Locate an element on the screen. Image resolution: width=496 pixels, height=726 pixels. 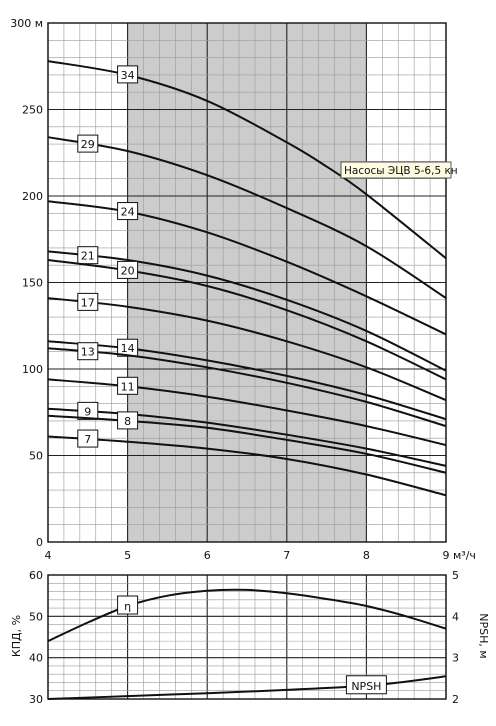
curve-label-20: 20 is located at coordinates (128, 270).